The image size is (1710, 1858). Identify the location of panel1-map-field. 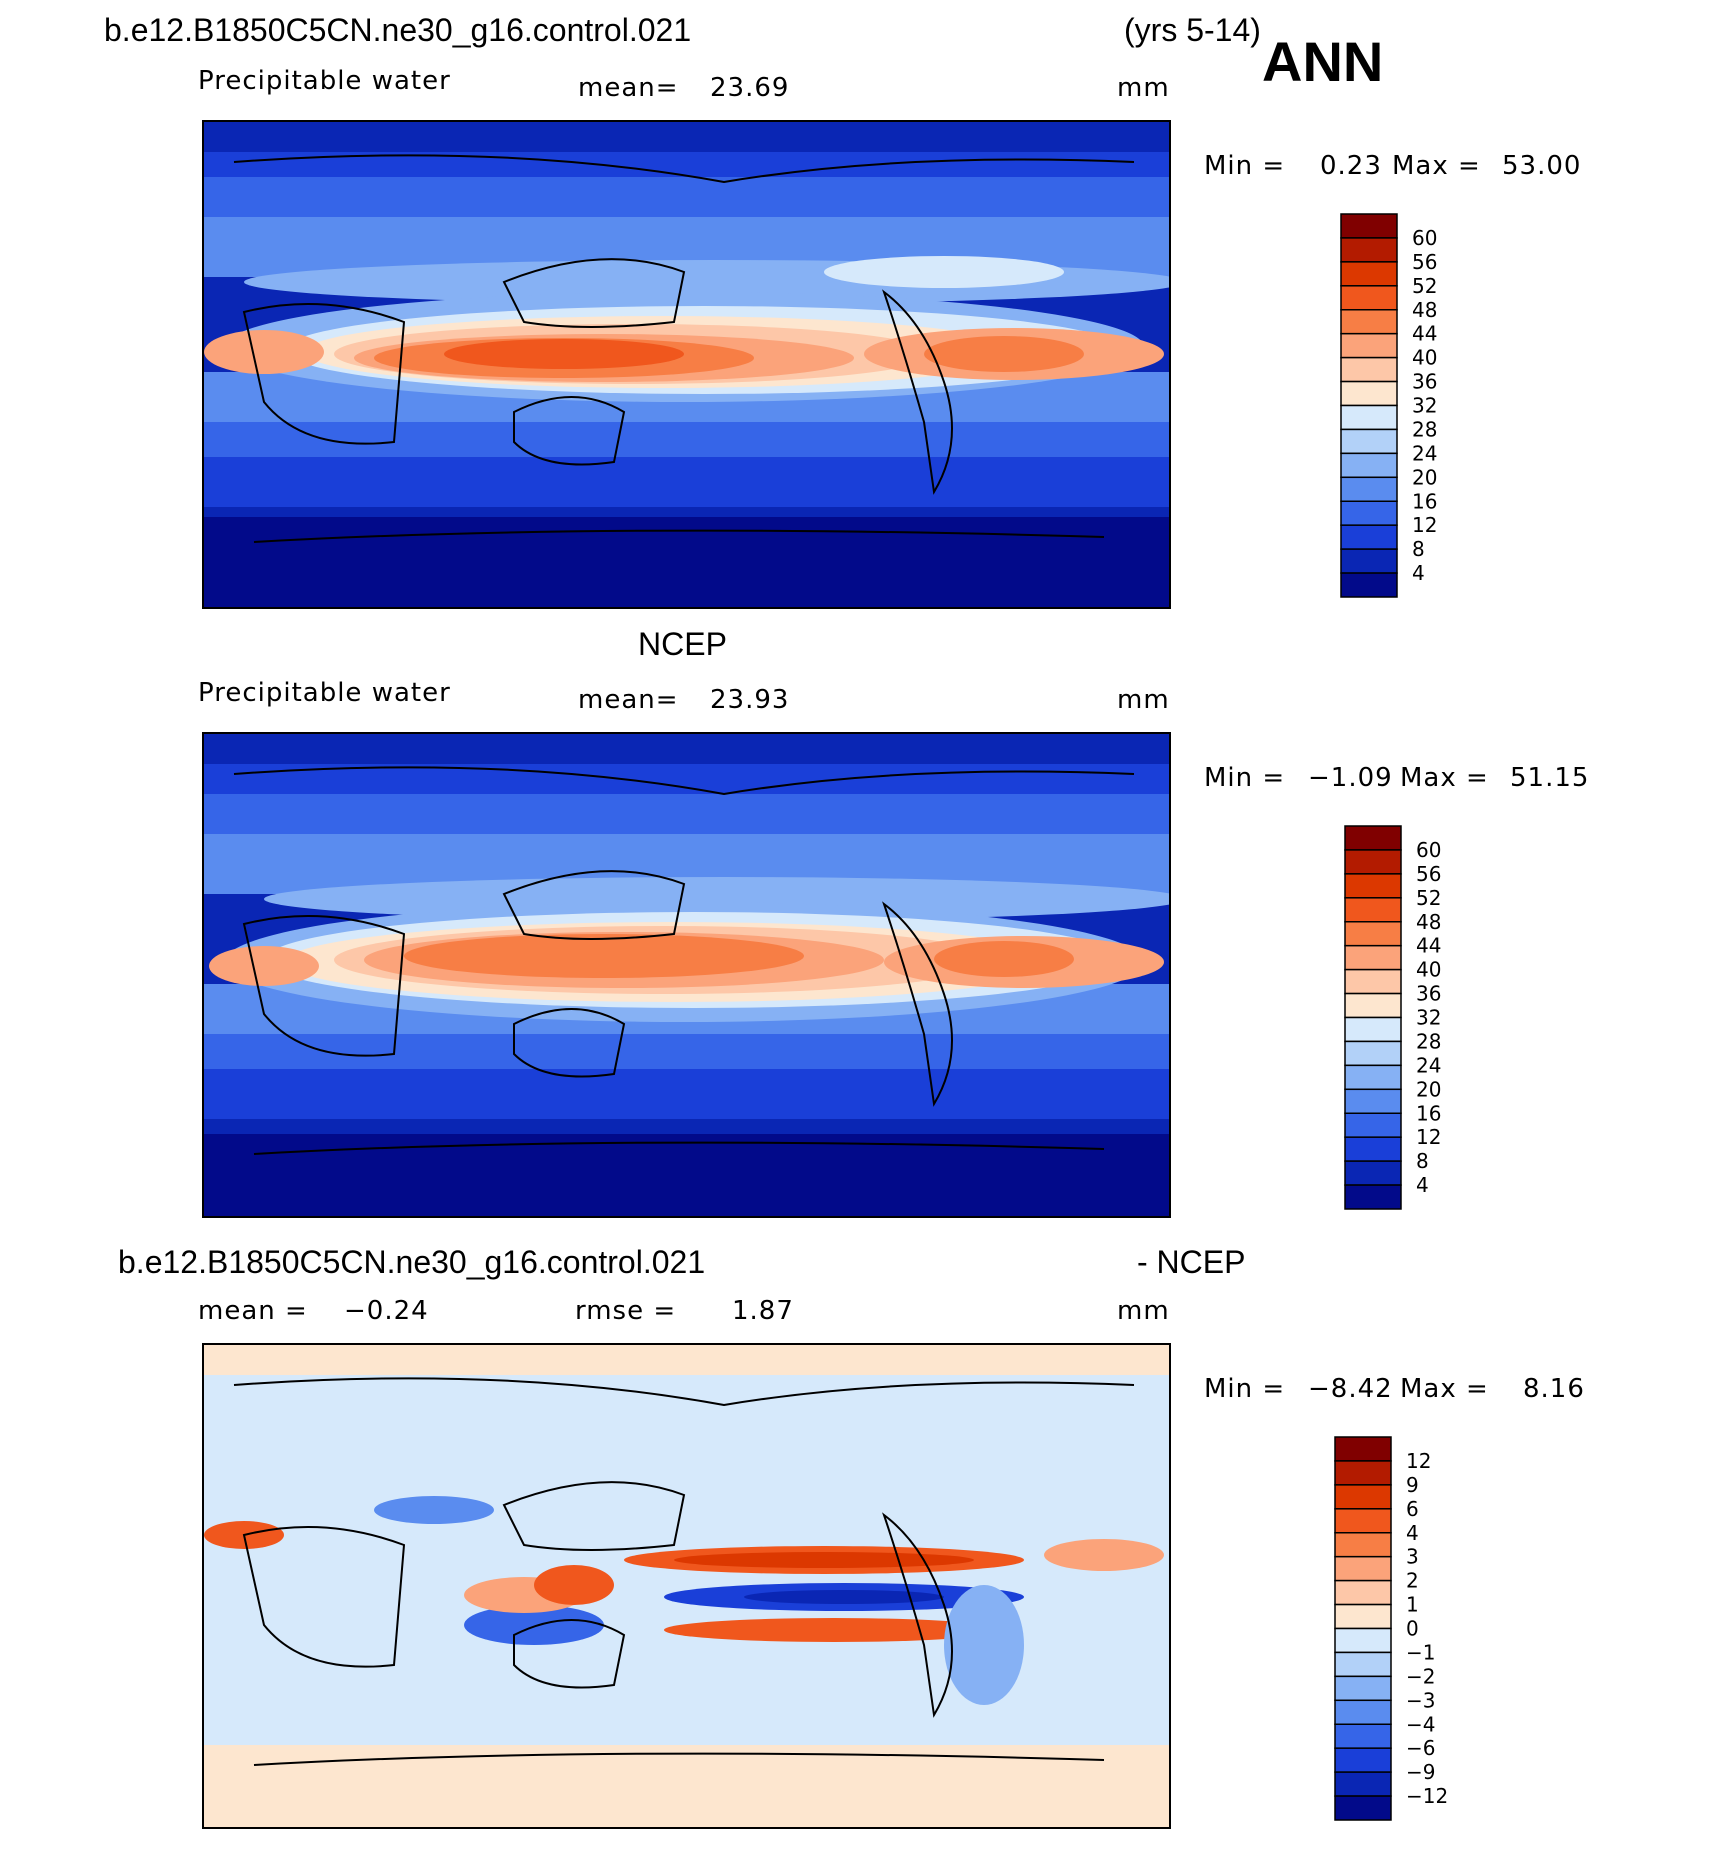
(686, 364).